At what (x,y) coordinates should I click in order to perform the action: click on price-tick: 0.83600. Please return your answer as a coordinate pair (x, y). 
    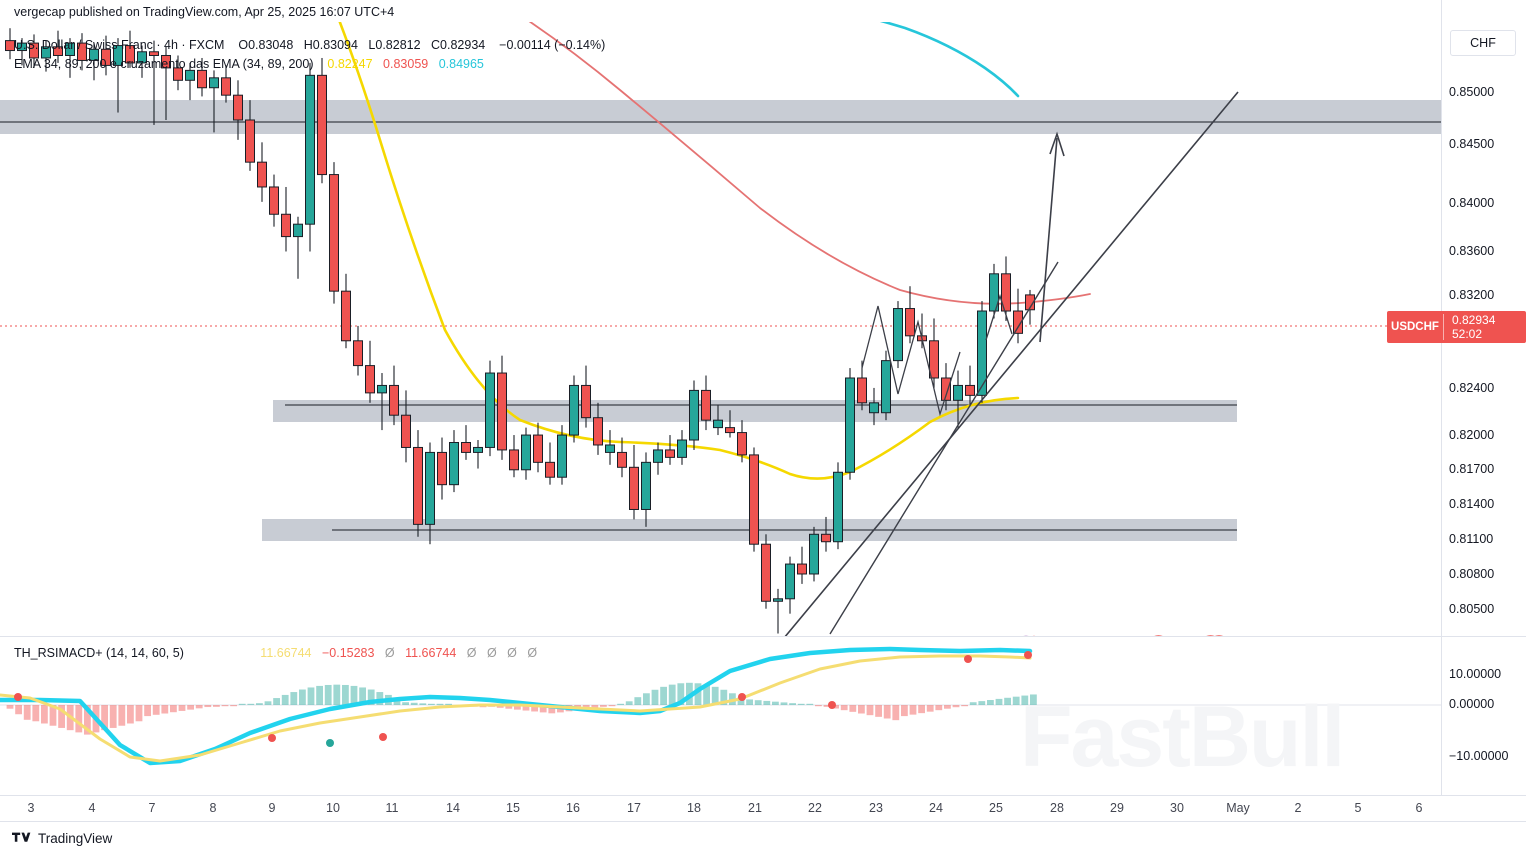
    Looking at the image, I should click on (1471, 251).